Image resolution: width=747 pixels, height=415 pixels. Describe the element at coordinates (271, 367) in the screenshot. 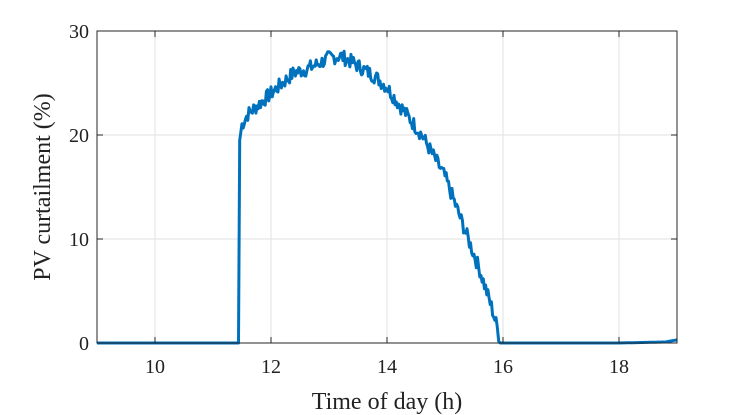

I see `x-tick-label: 12` at that location.